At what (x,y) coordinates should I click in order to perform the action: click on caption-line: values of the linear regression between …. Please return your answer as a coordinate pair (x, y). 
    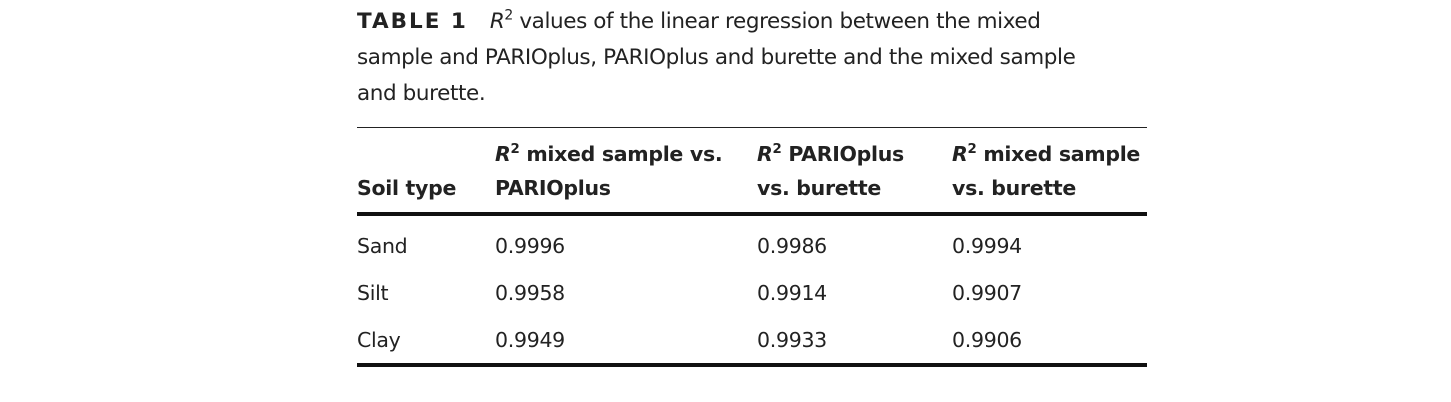
    Looking at the image, I should click on (780, 21).